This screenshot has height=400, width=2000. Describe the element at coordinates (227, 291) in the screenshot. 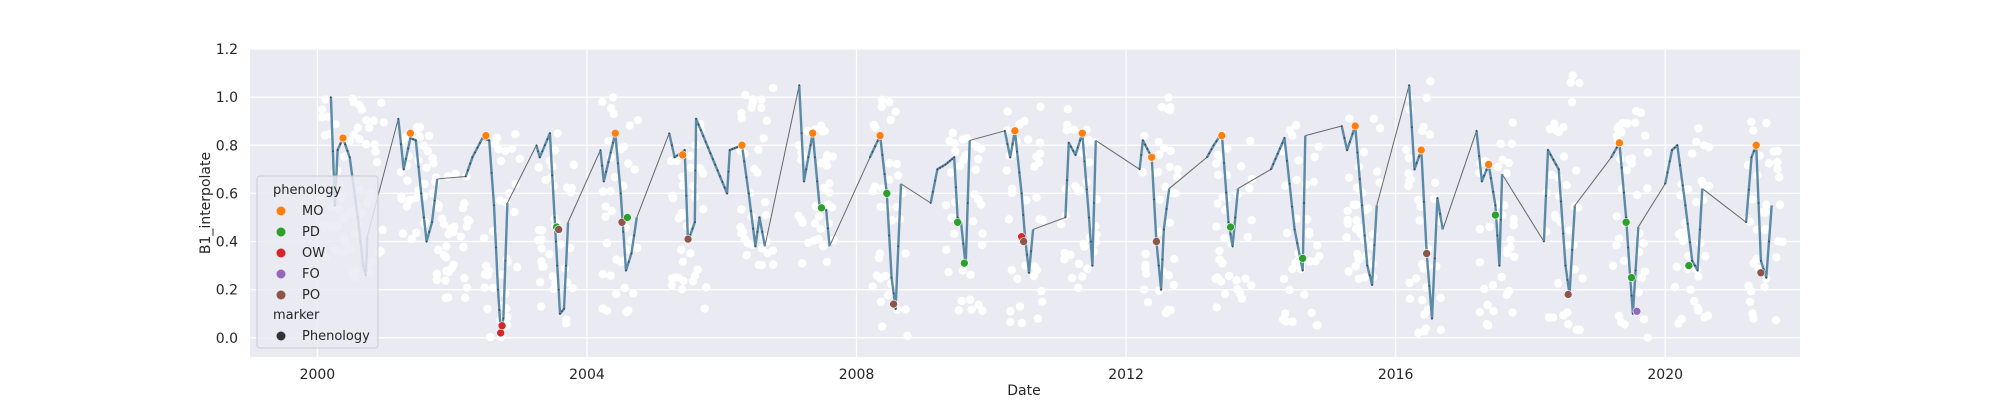

I see `y-tick-label: 0.2` at that location.